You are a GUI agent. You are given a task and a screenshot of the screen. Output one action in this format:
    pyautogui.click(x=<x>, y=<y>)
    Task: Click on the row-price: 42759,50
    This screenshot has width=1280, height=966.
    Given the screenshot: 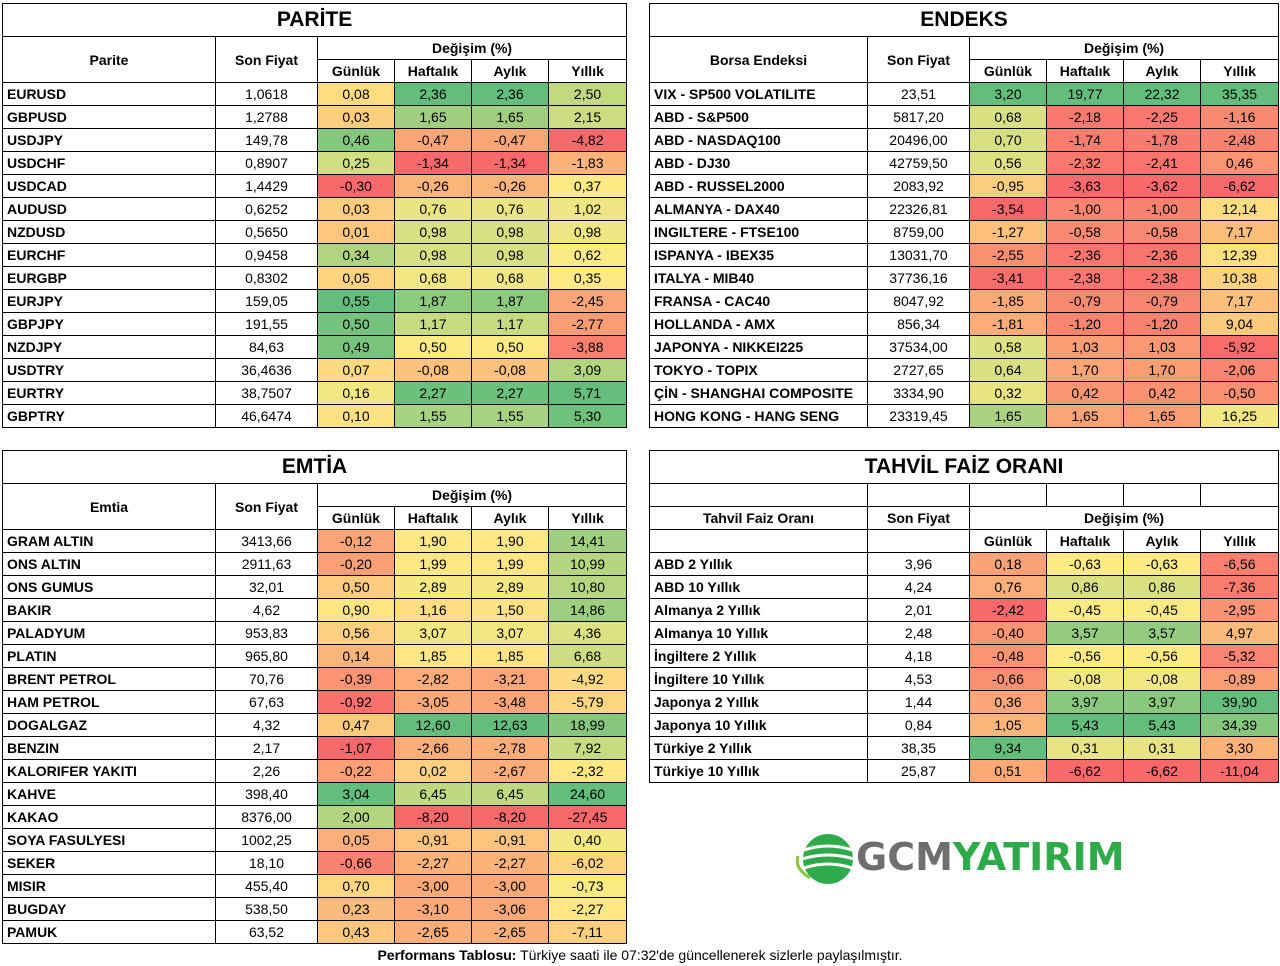 What is the action you would take?
    pyautogui.click(x=918, y=163)
    